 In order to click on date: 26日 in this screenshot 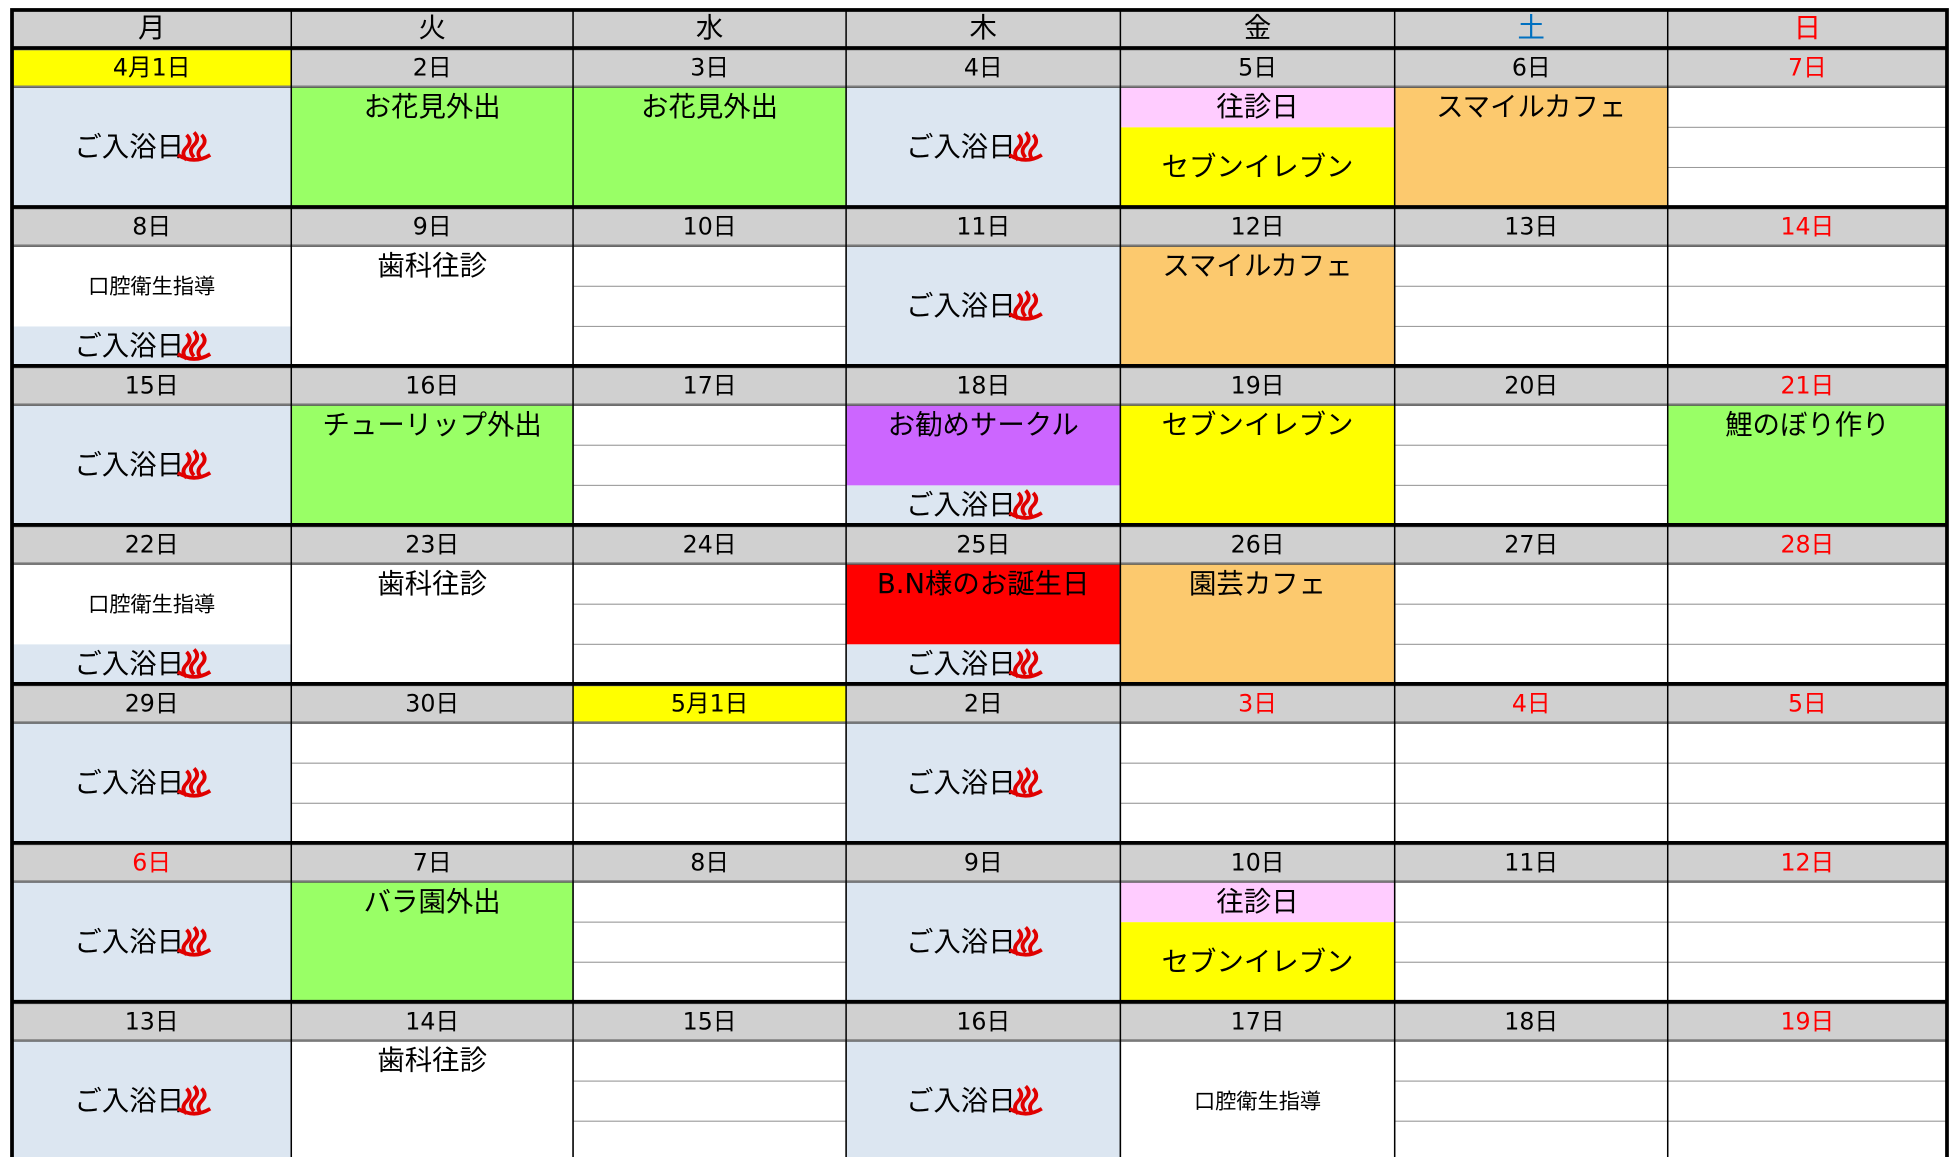, I will do `click(1258, 545)`.